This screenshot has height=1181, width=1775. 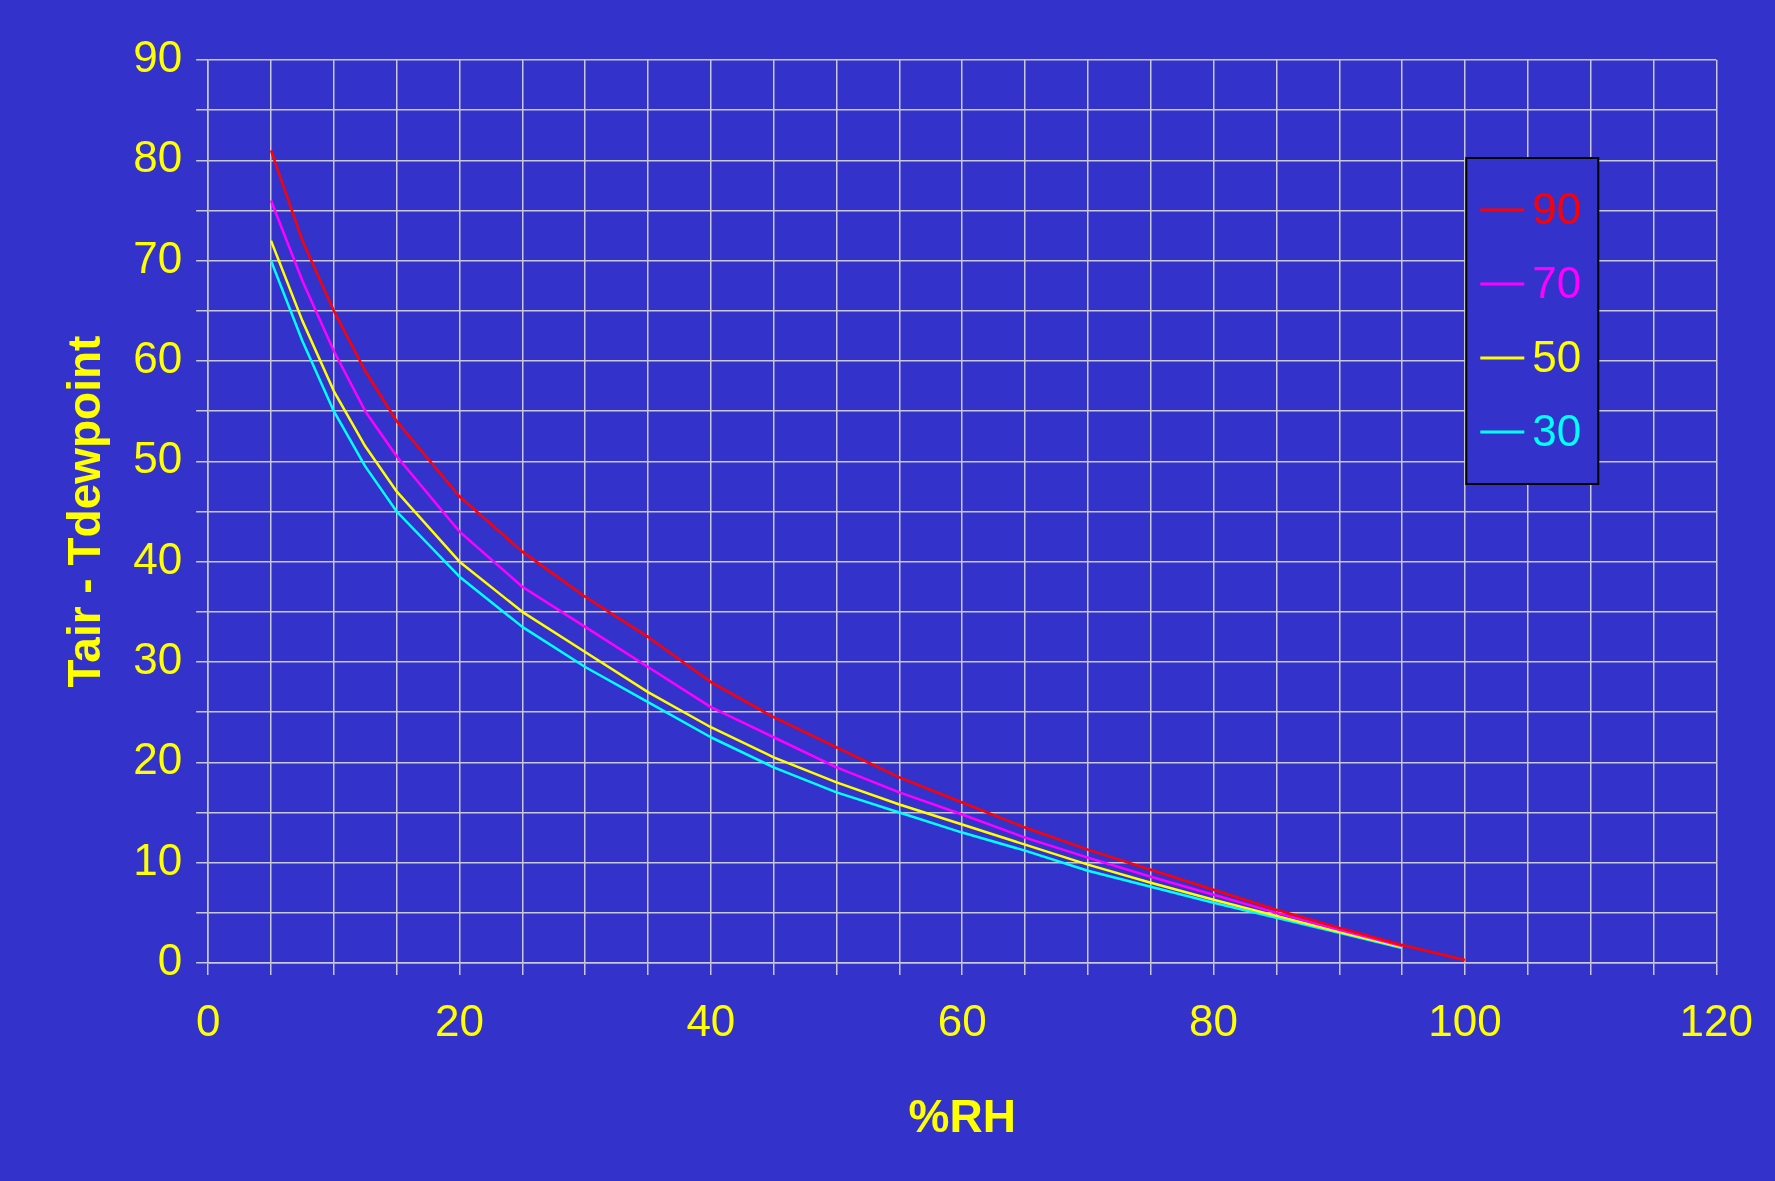 I want to click on x-tick-label: 120, so click(x=1716, y=1020).